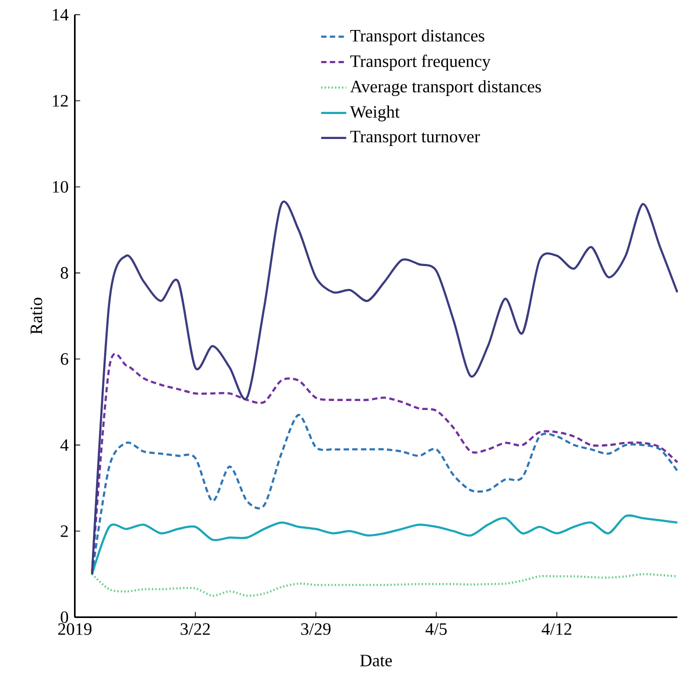  Describe the element at coordinates (64, 359) in the screenshot. I see `y-tick-label: 6` at that location.